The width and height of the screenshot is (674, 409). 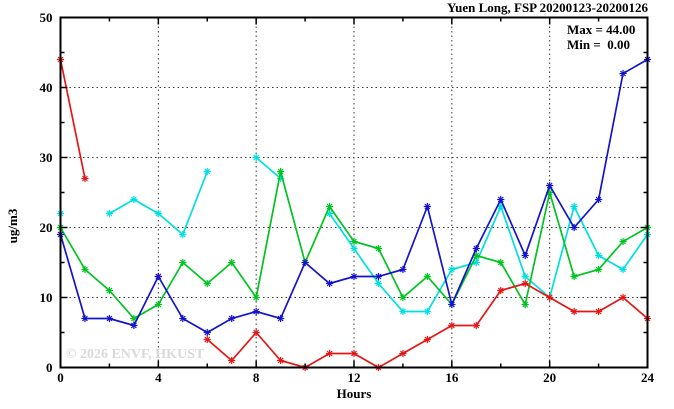 What do you see at coordinates (46, 87) in the screenshot?
I see `y-tick-label: 40` at bounding box center [46, 87].